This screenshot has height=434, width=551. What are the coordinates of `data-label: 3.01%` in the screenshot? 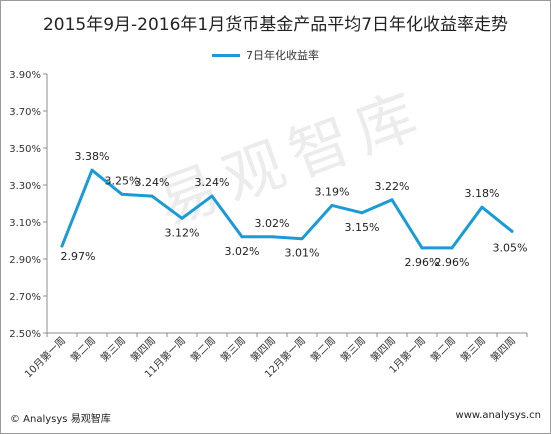 It's located at (302, 253).